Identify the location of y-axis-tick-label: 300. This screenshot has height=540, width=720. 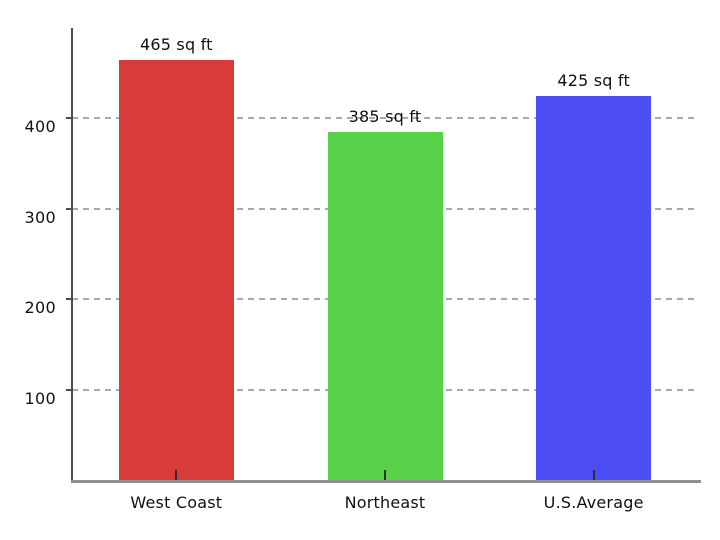
(40, 217).